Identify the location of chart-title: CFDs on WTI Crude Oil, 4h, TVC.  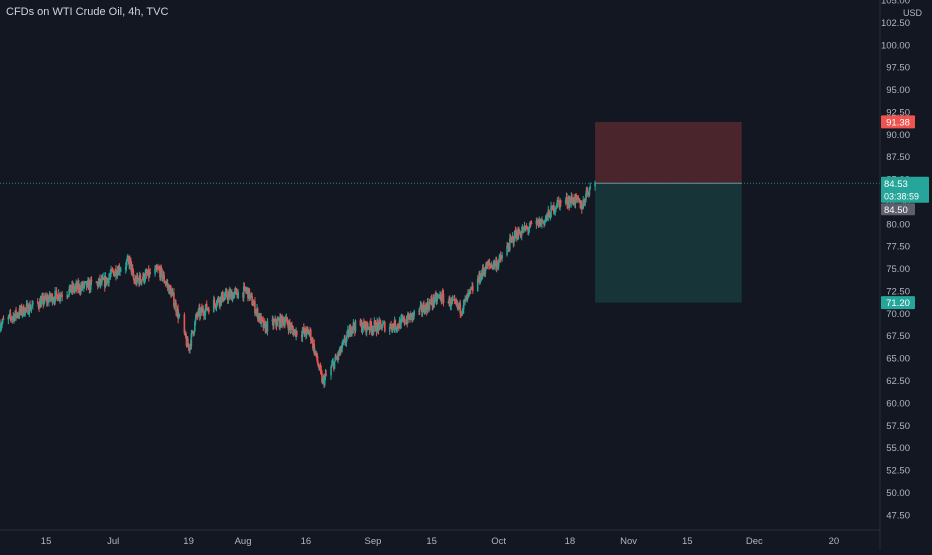
(87, 12).